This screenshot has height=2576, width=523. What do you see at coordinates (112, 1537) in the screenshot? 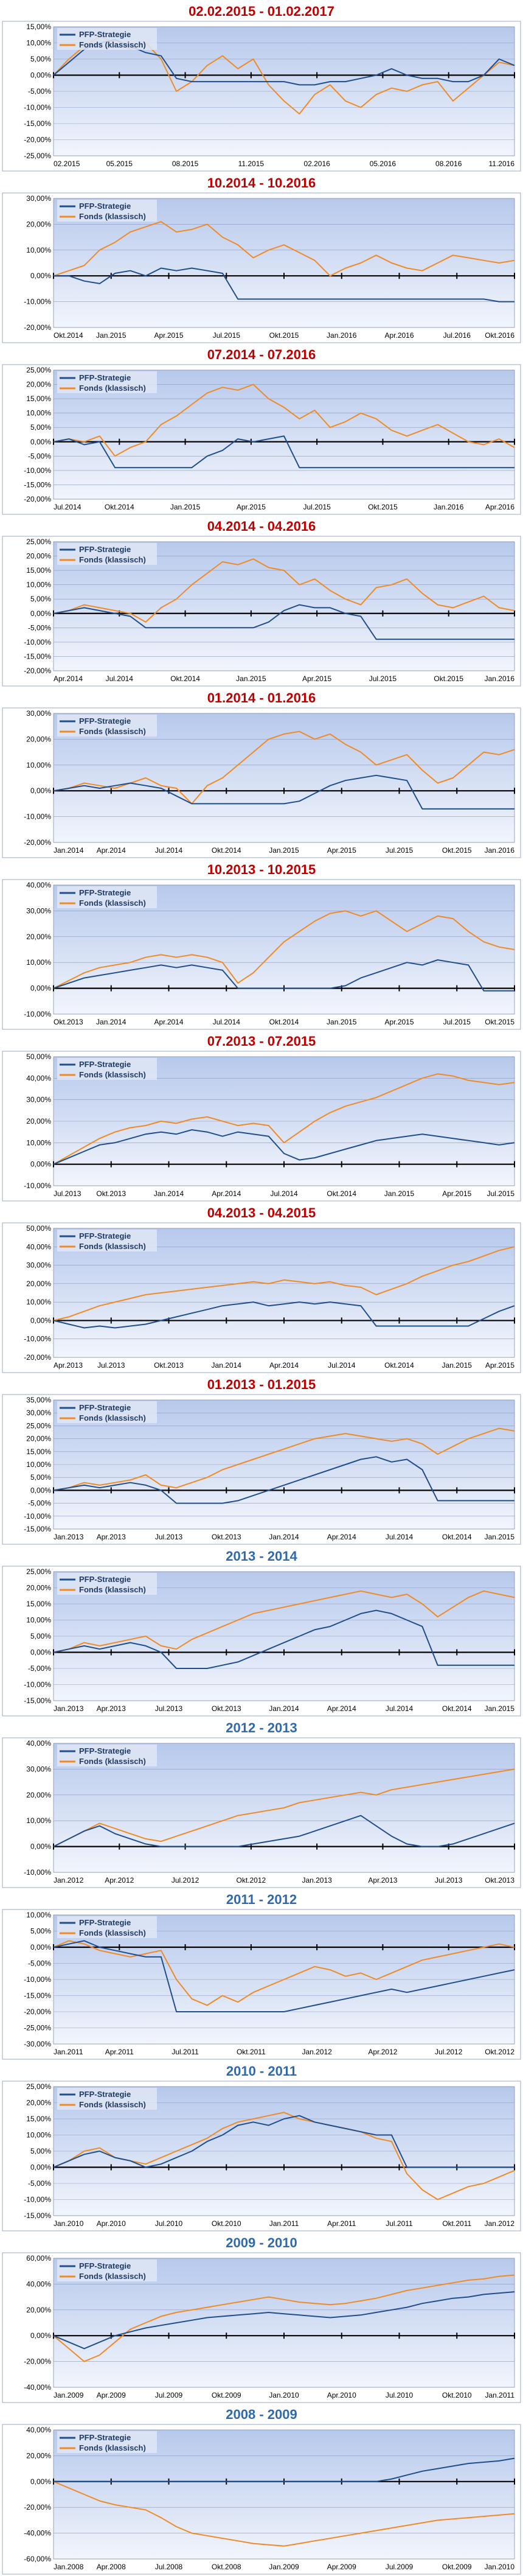
I see `x-tick-label: Apr.2013` at bounding box center [112, 1537].